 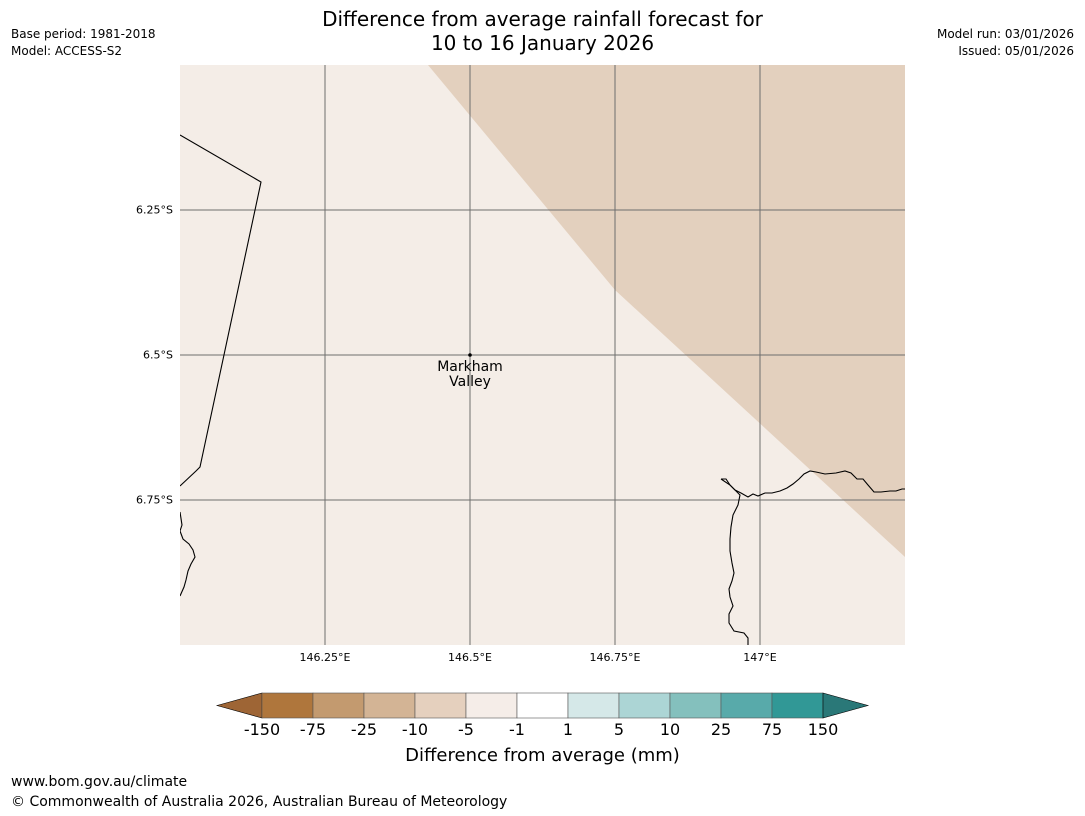 What do you see at coordinates (1016, 51) in the screenshot?
I see `issued-text: Issued: 05/01/2026` at bounding box center [1016, 51].